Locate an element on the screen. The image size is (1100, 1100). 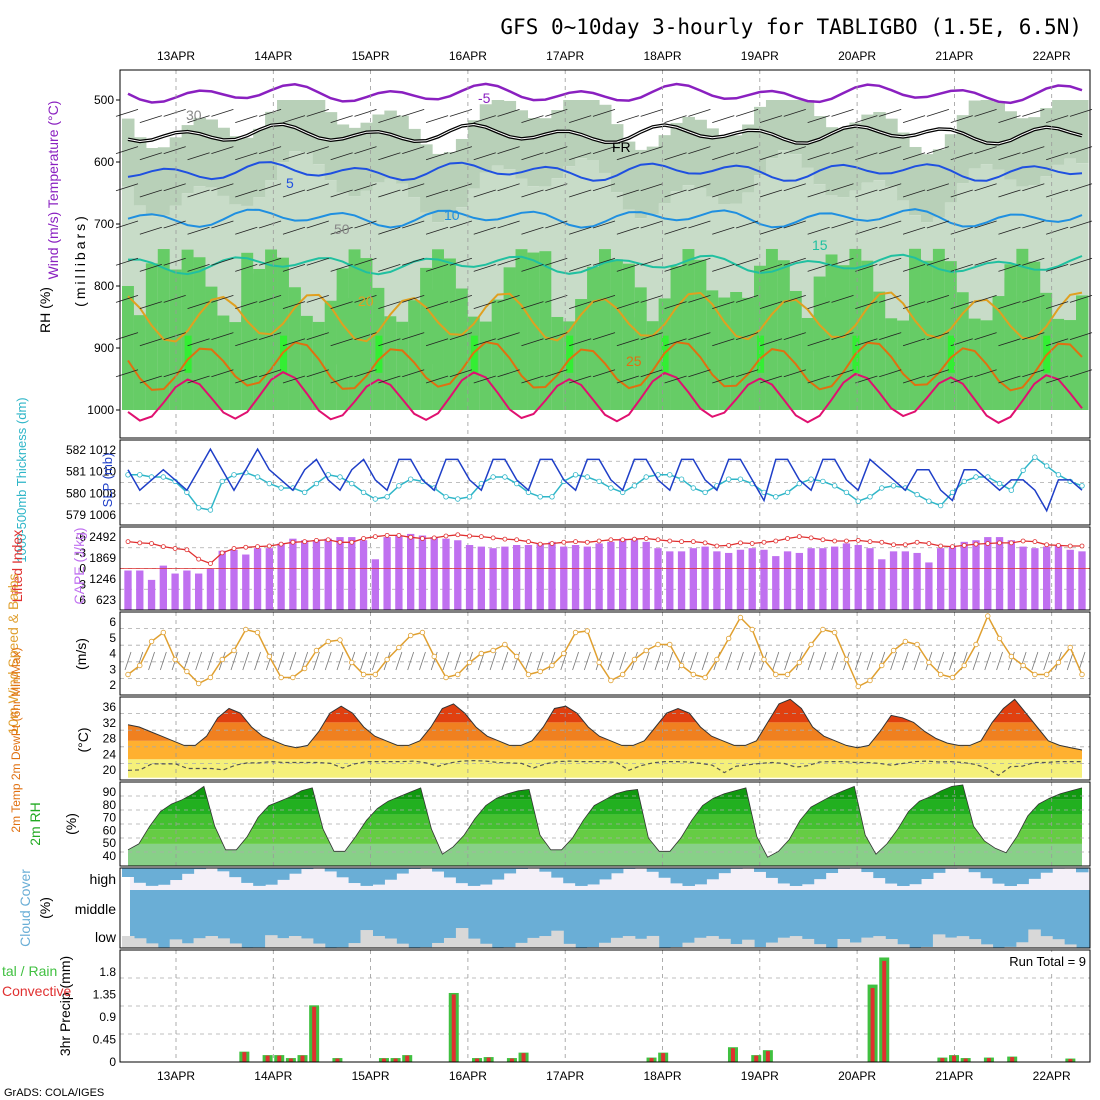
axis-tick-label: 3 is located at coordinates (112, 669).